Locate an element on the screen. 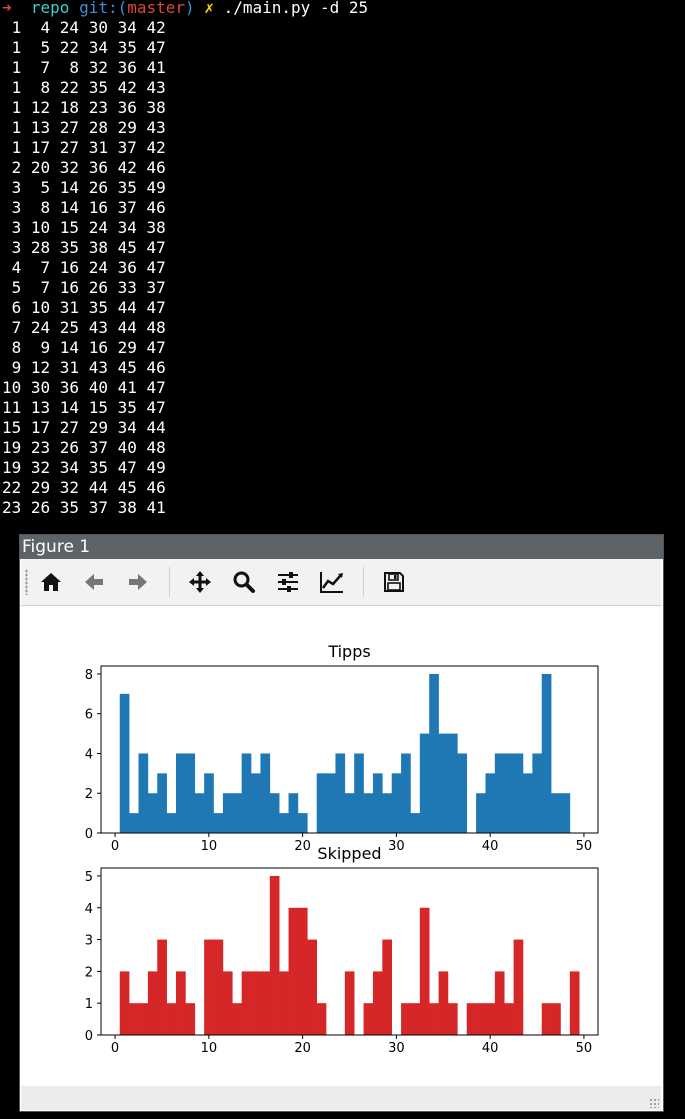 The image size is (685, 1119). prompt-line: ➜ repo git:(master) ✗ ./main.py -d 25 is located at coordinates (185, 9).